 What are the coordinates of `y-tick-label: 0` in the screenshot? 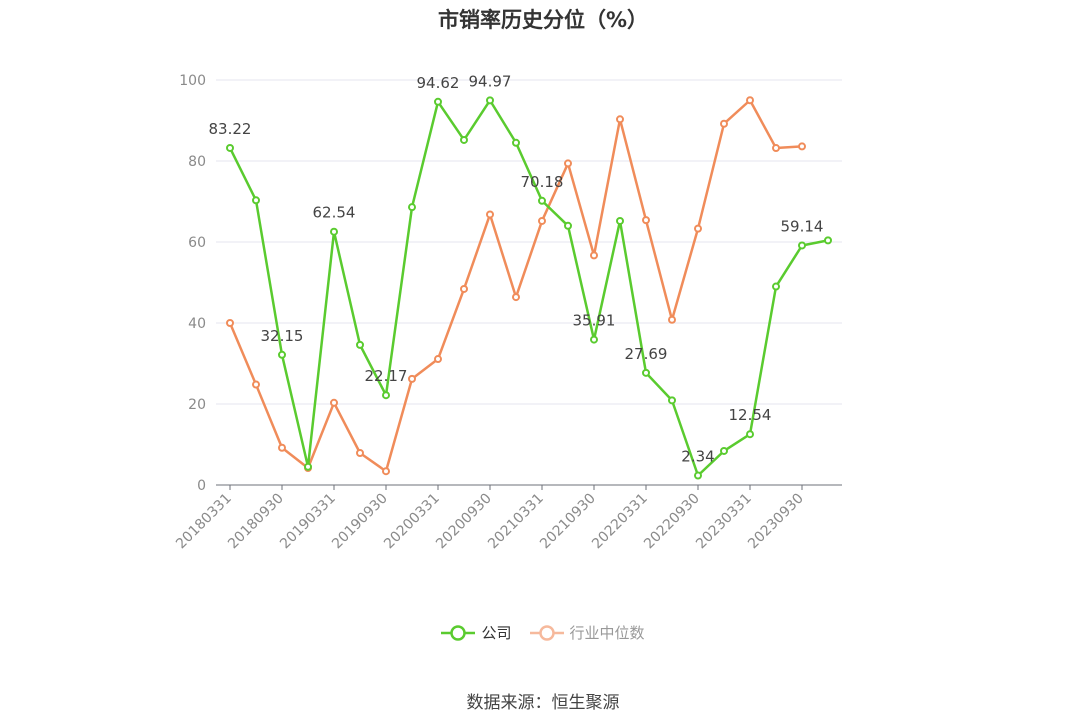 It's located at (201, 486).